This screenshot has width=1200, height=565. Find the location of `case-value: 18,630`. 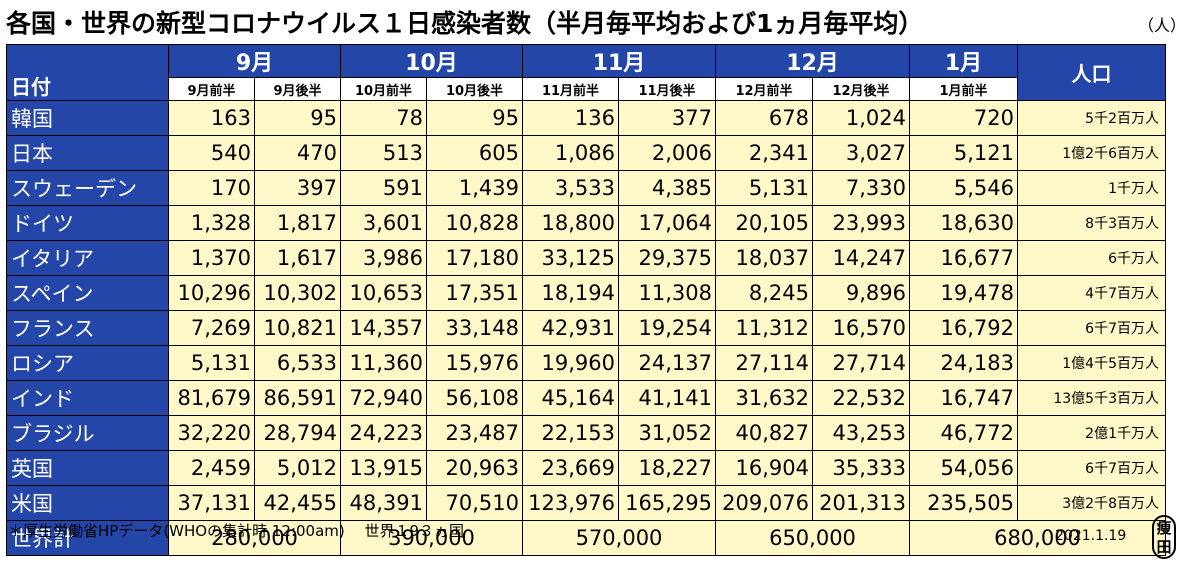

case-value: 18,630 is located at coordinates (963, 223).